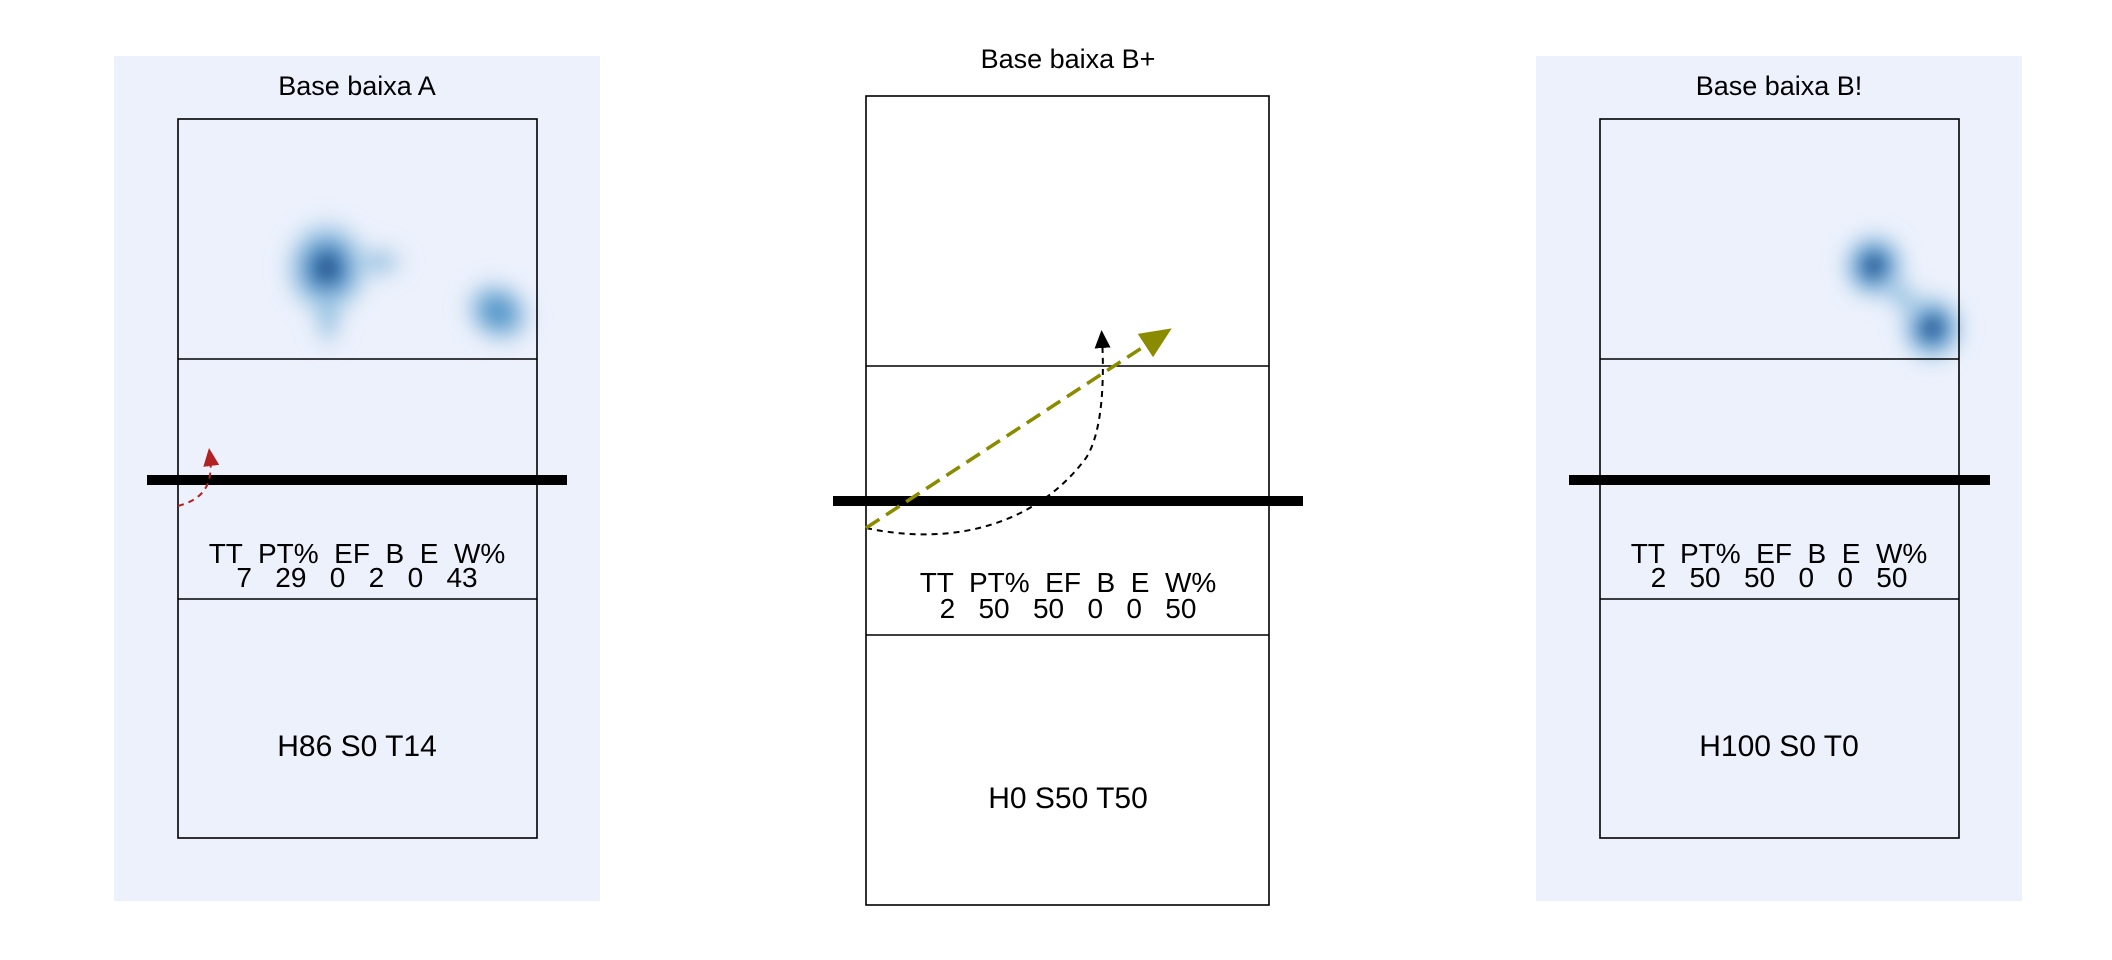  What do you see at coordinates (1068, 798) in the screenshot?
I see `distribution-label: H0 S50 T50` at bounding box center [1068, 798].